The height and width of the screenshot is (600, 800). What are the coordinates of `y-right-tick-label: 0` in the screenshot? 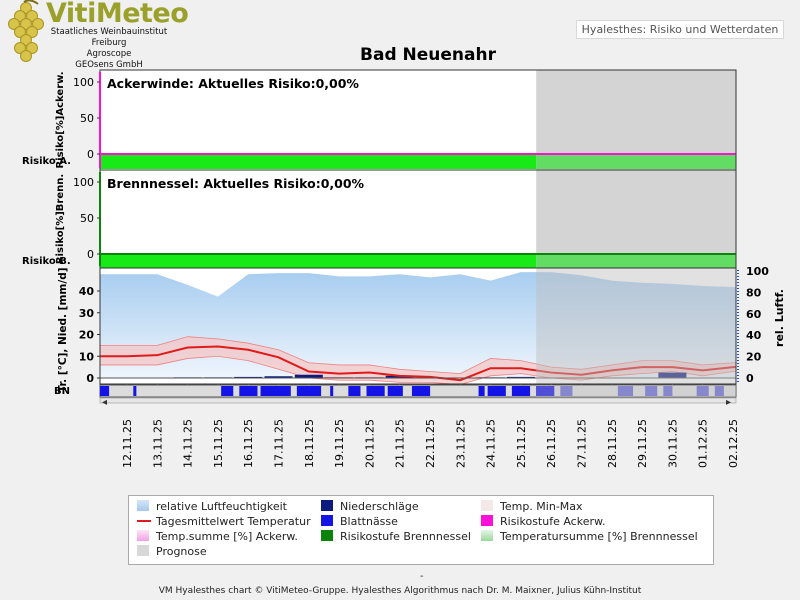 It's located at (750, 378).